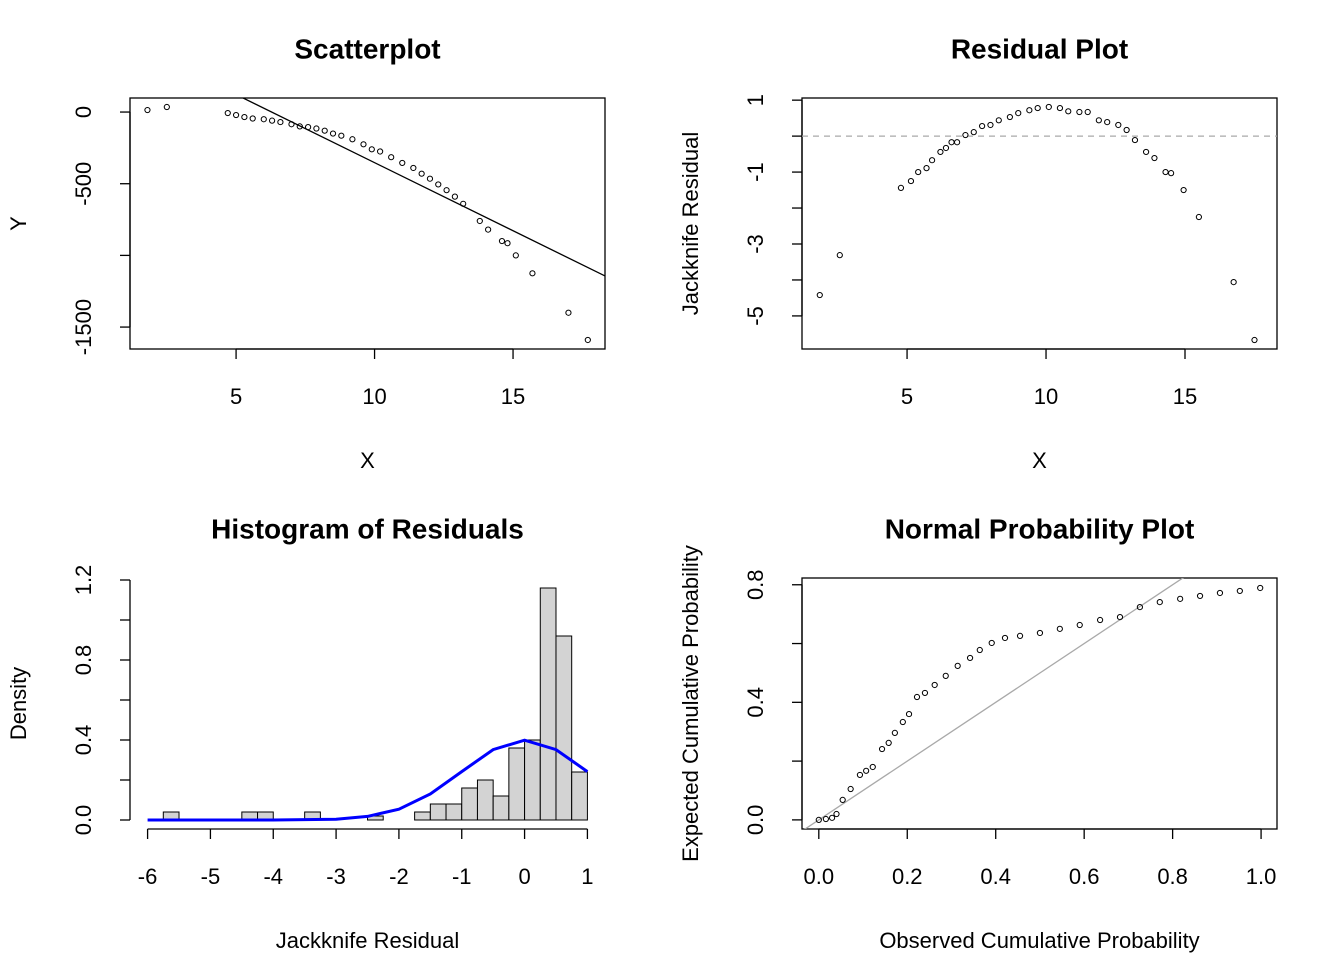 This screenshot has width=1344, height=960. Describe the element at coordinates (587, 876) in the screenshot. I see `x-tick-label: 1` at that location.